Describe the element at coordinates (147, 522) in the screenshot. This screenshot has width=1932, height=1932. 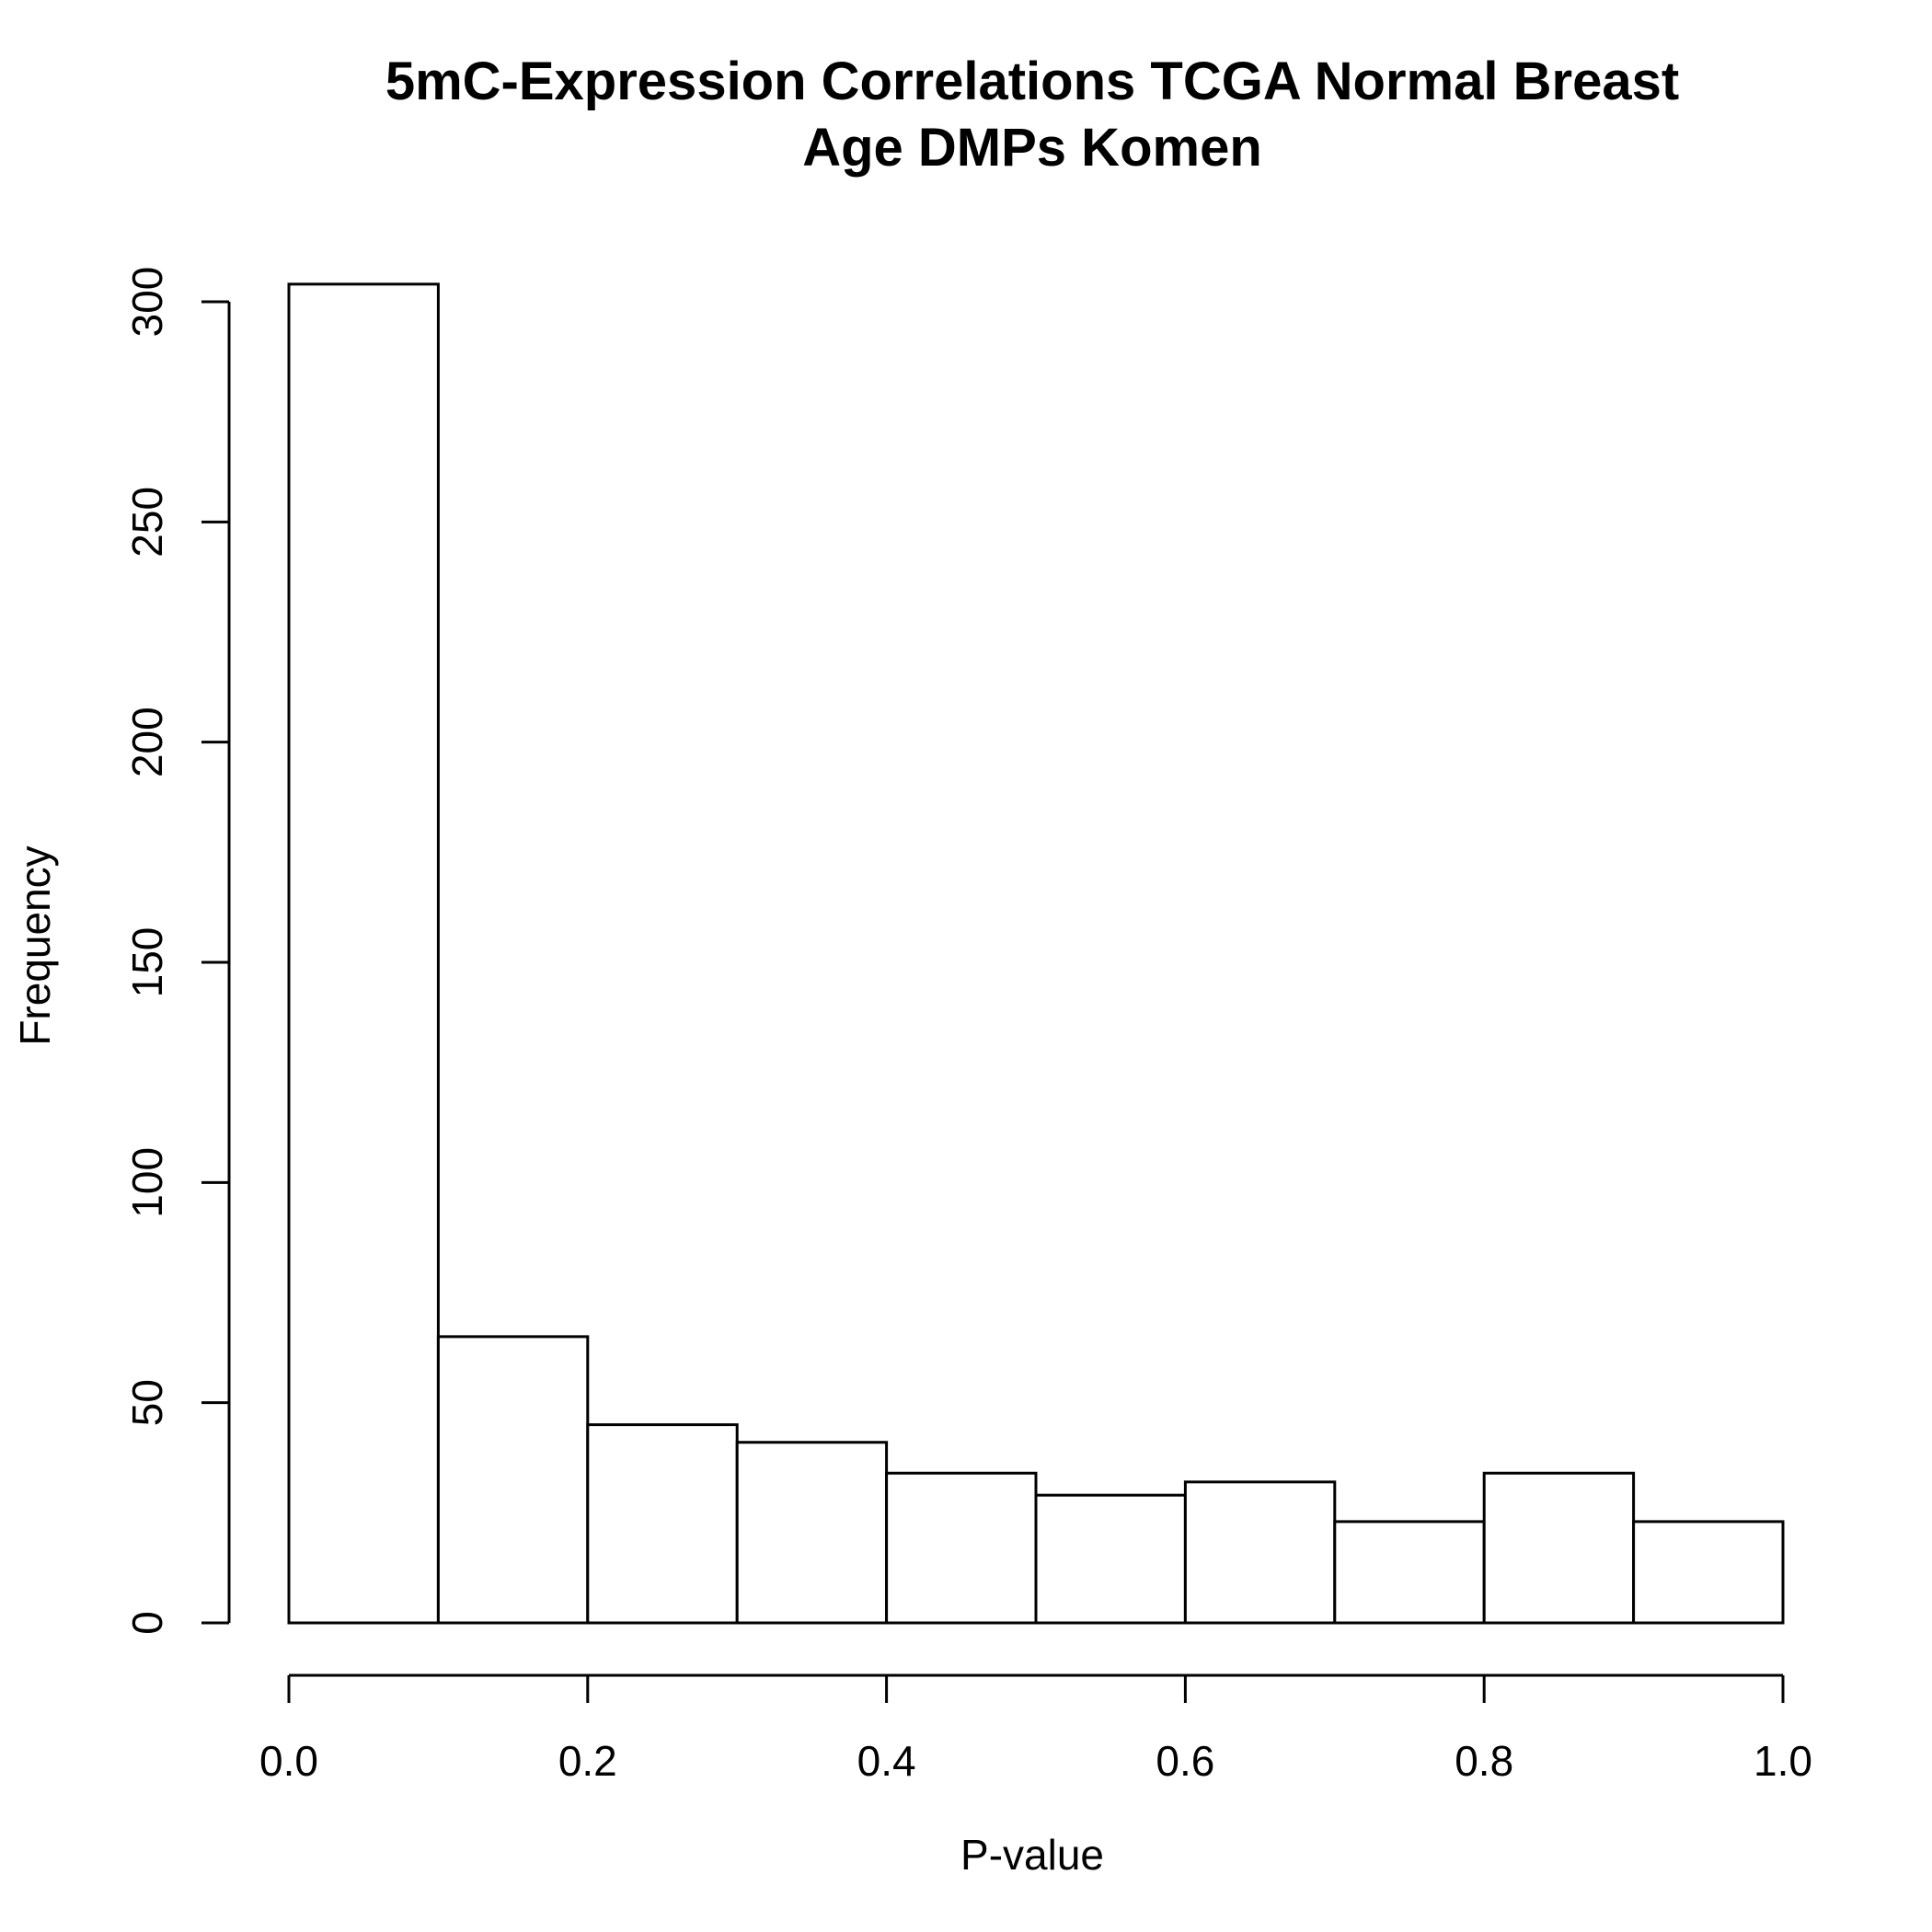
I see `y-tick-label-5: 250` at that location.